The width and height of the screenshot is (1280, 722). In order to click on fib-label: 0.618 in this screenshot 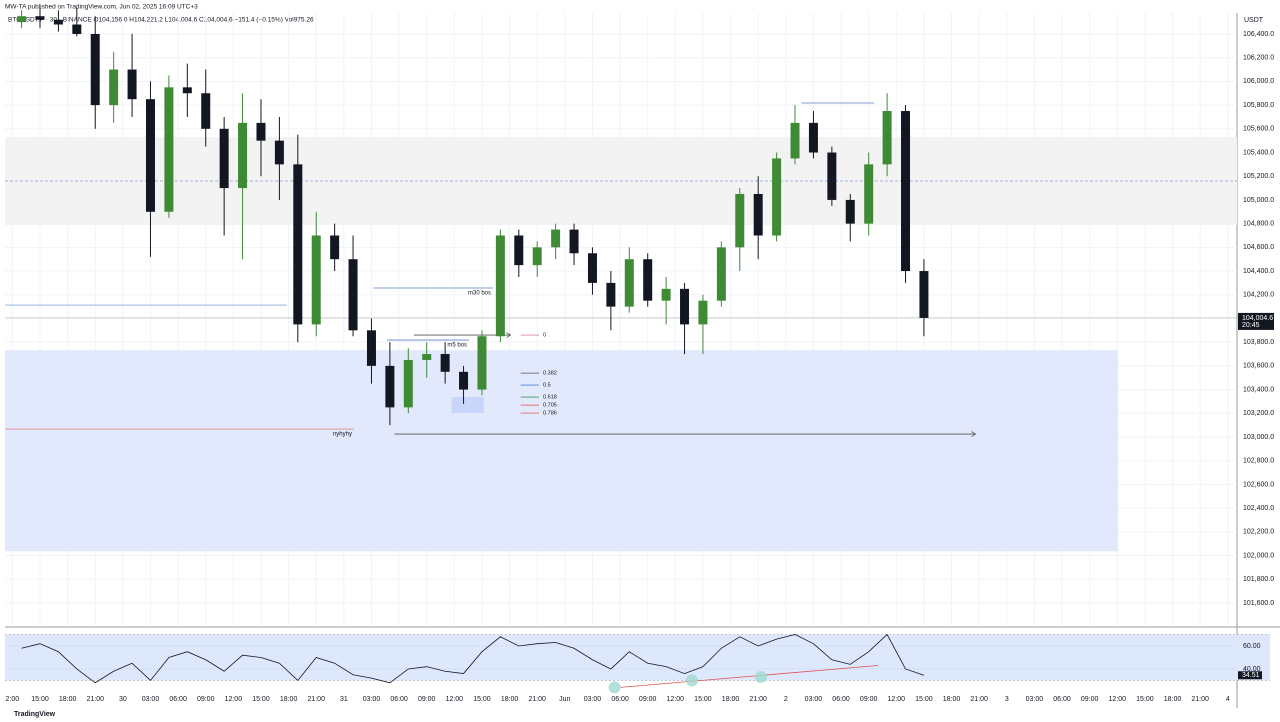, I will do `click(550, 398)`.